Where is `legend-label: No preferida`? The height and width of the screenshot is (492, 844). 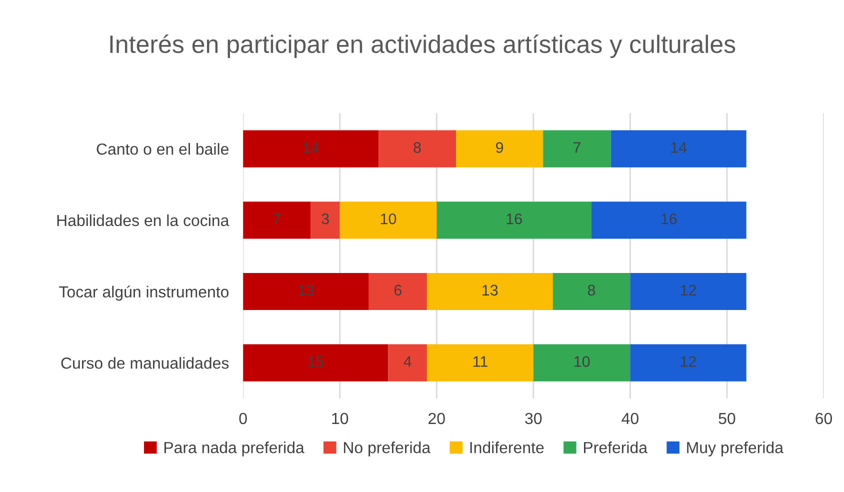 legend-label: No preferida is located at coordinates (387, 449).